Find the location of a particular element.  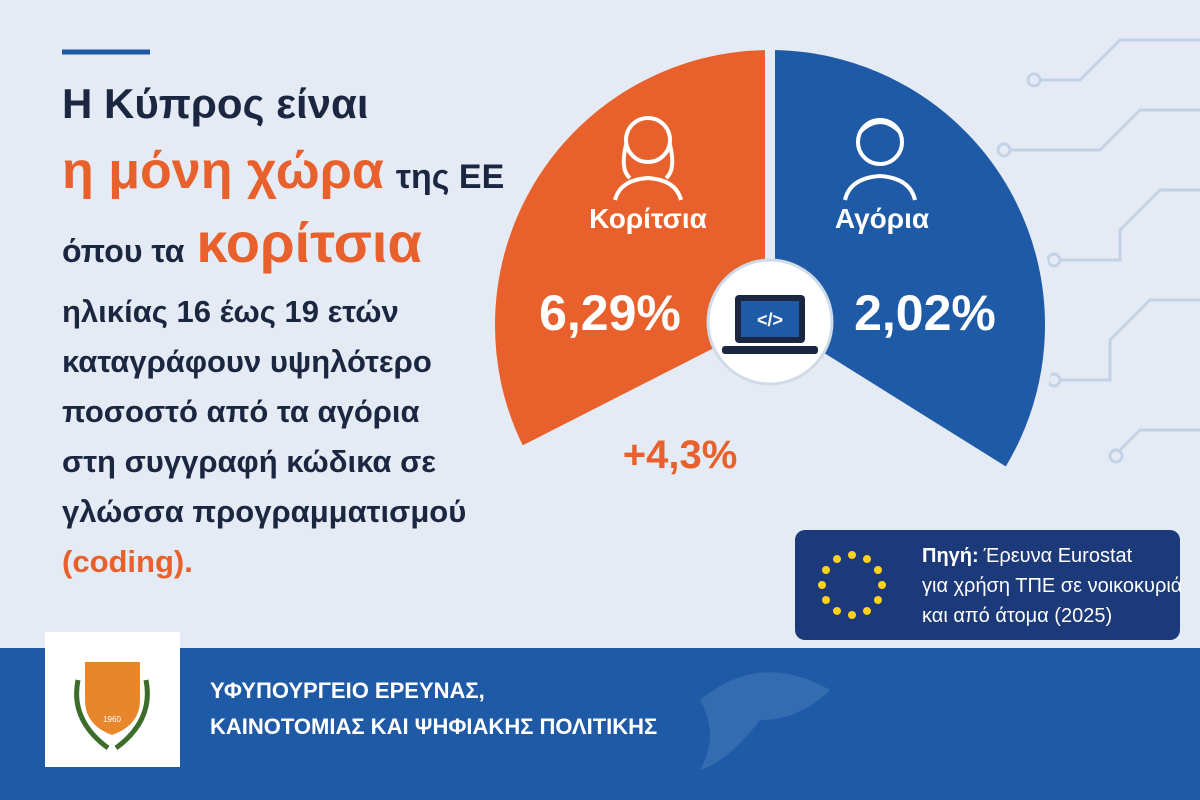

boys-segment is located at coordinates (910, 260).